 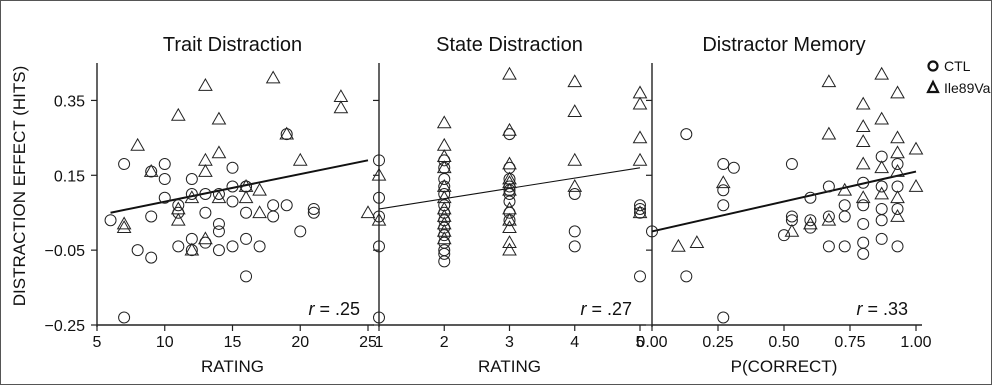 I want to click on r-annotation: r = .25, so click(x=334, y=309).